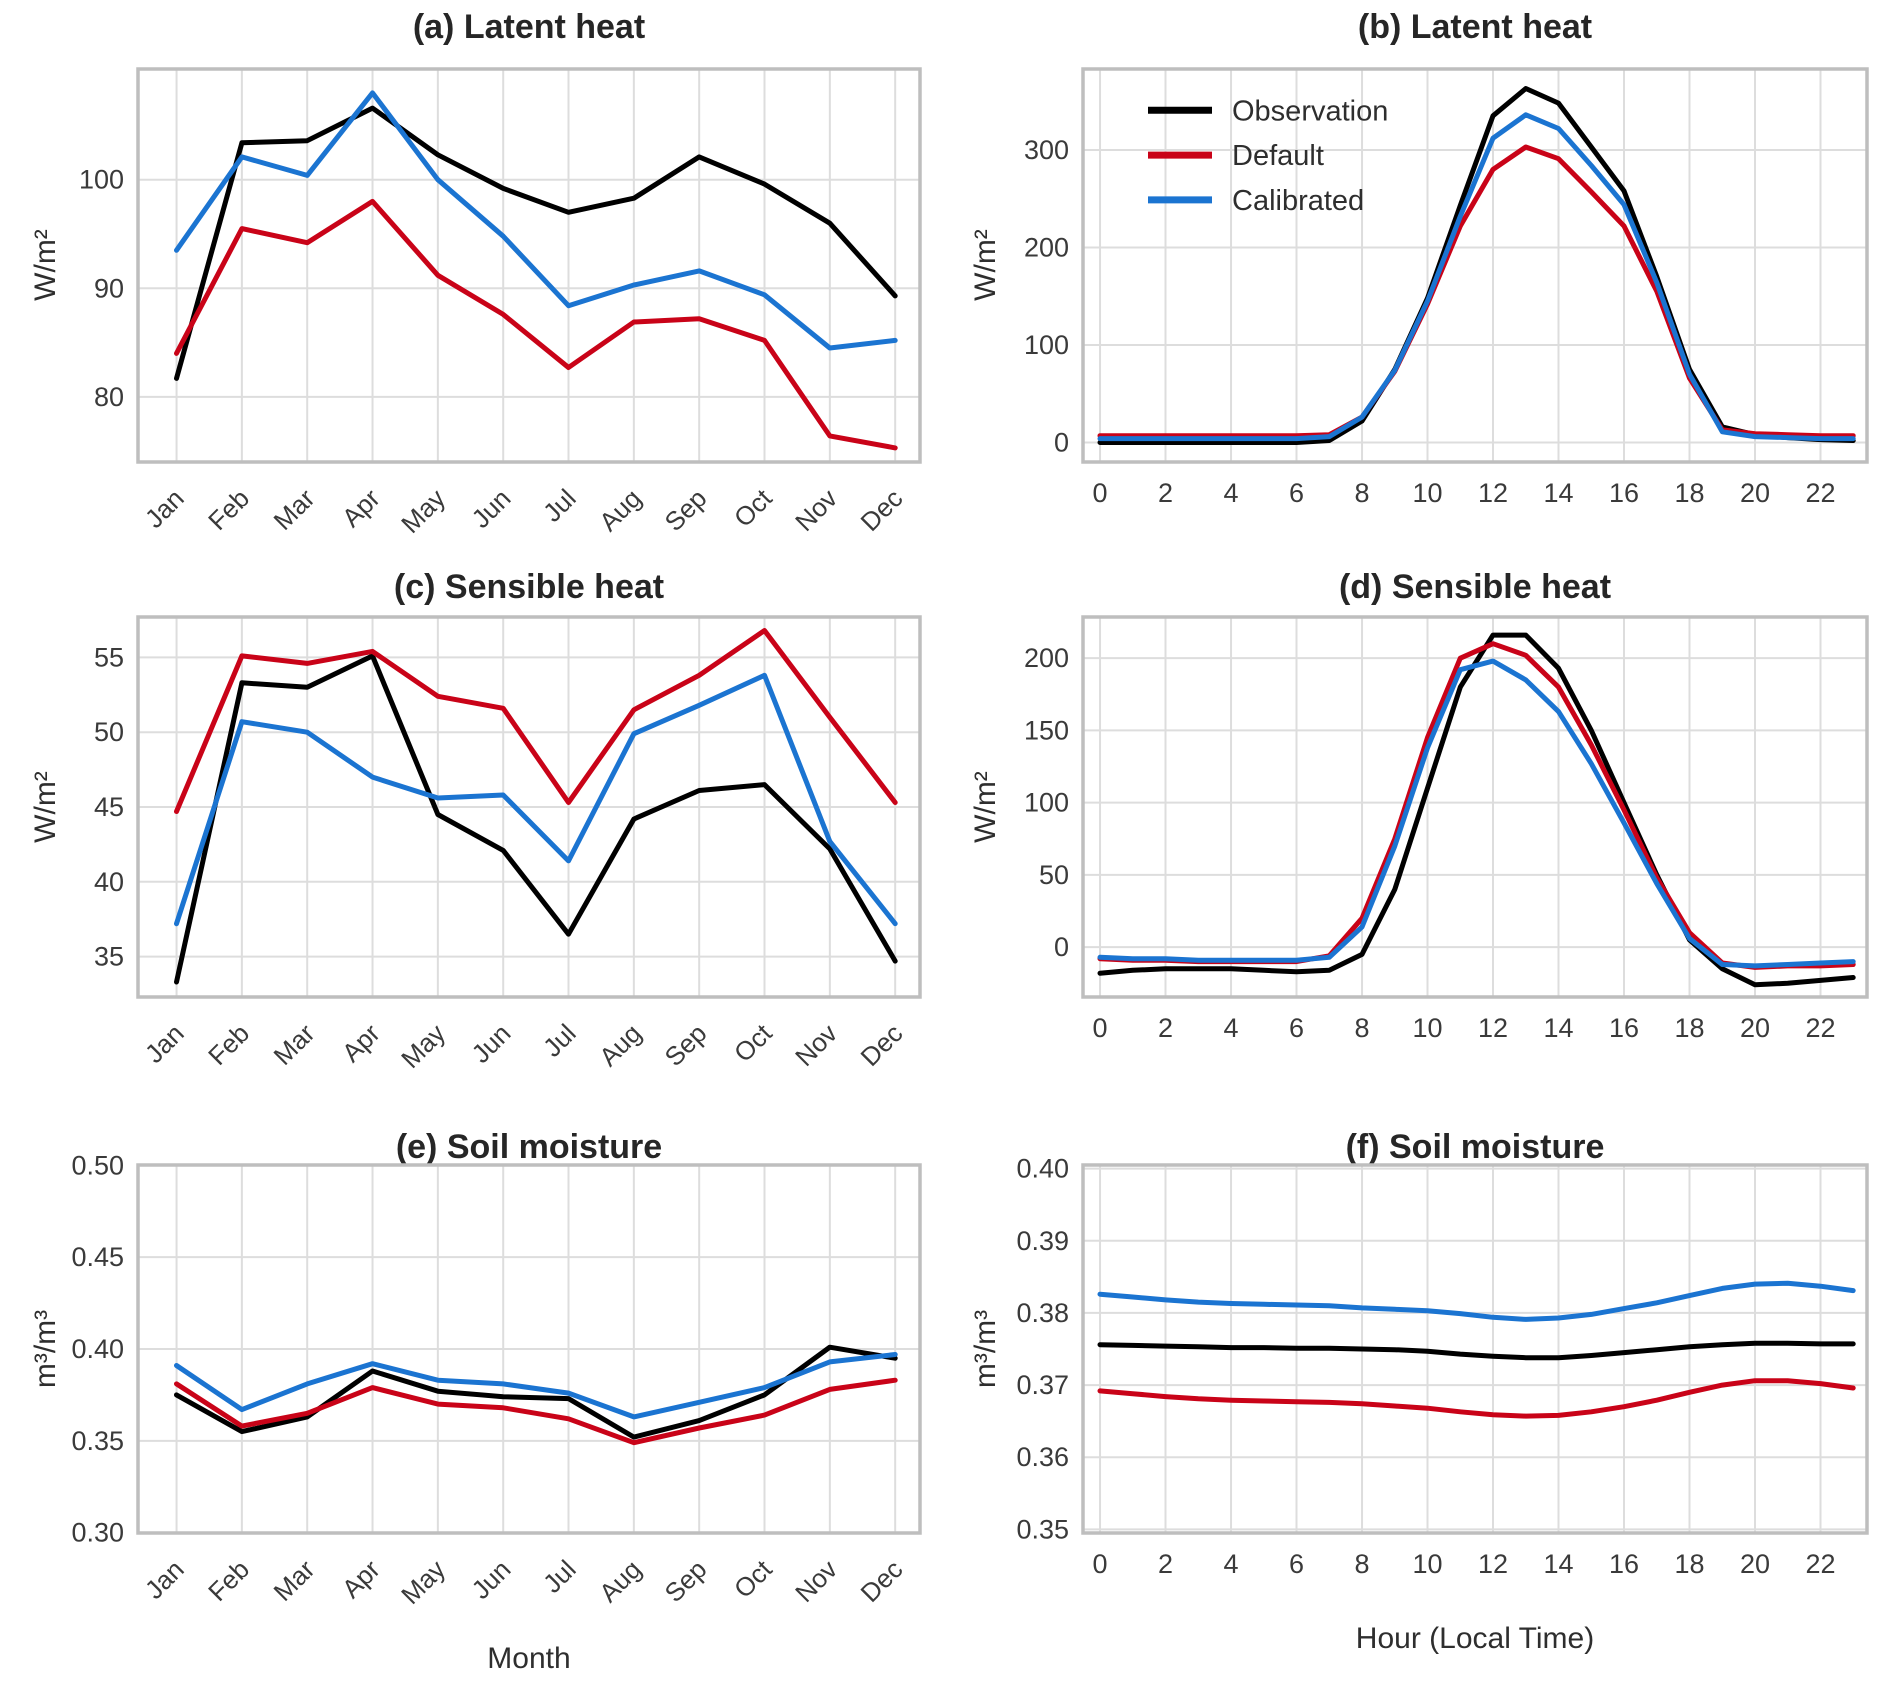 This screenshot has height=1692, width=1892. I want to click on y-tick-label: 40, so click(109, 882).